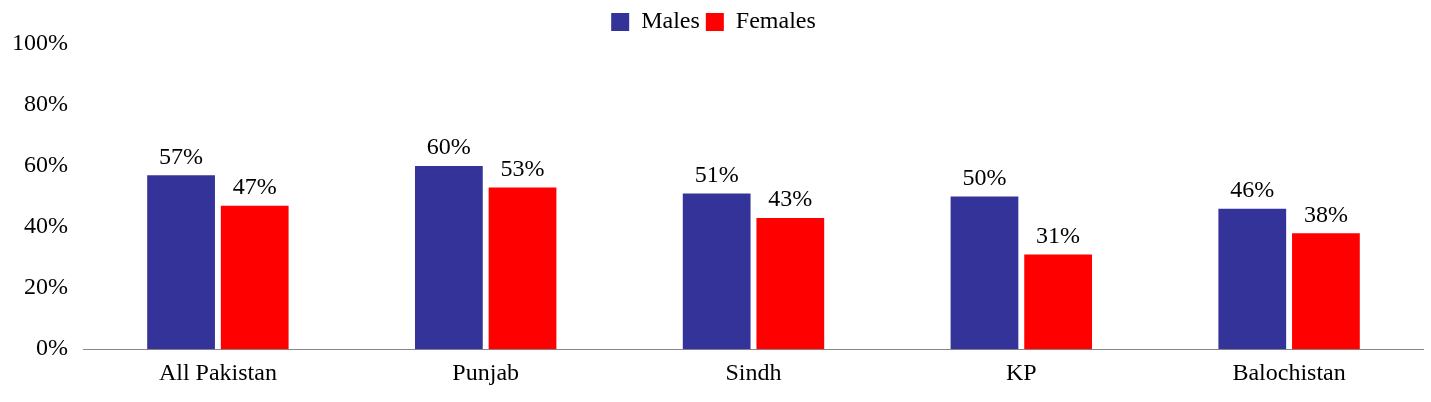 The image size is (1431, 402). What do you see at coordinates (1058, 234) in the screenshot?
I see `data-label: 31%` at bounding box center [1058, 234].